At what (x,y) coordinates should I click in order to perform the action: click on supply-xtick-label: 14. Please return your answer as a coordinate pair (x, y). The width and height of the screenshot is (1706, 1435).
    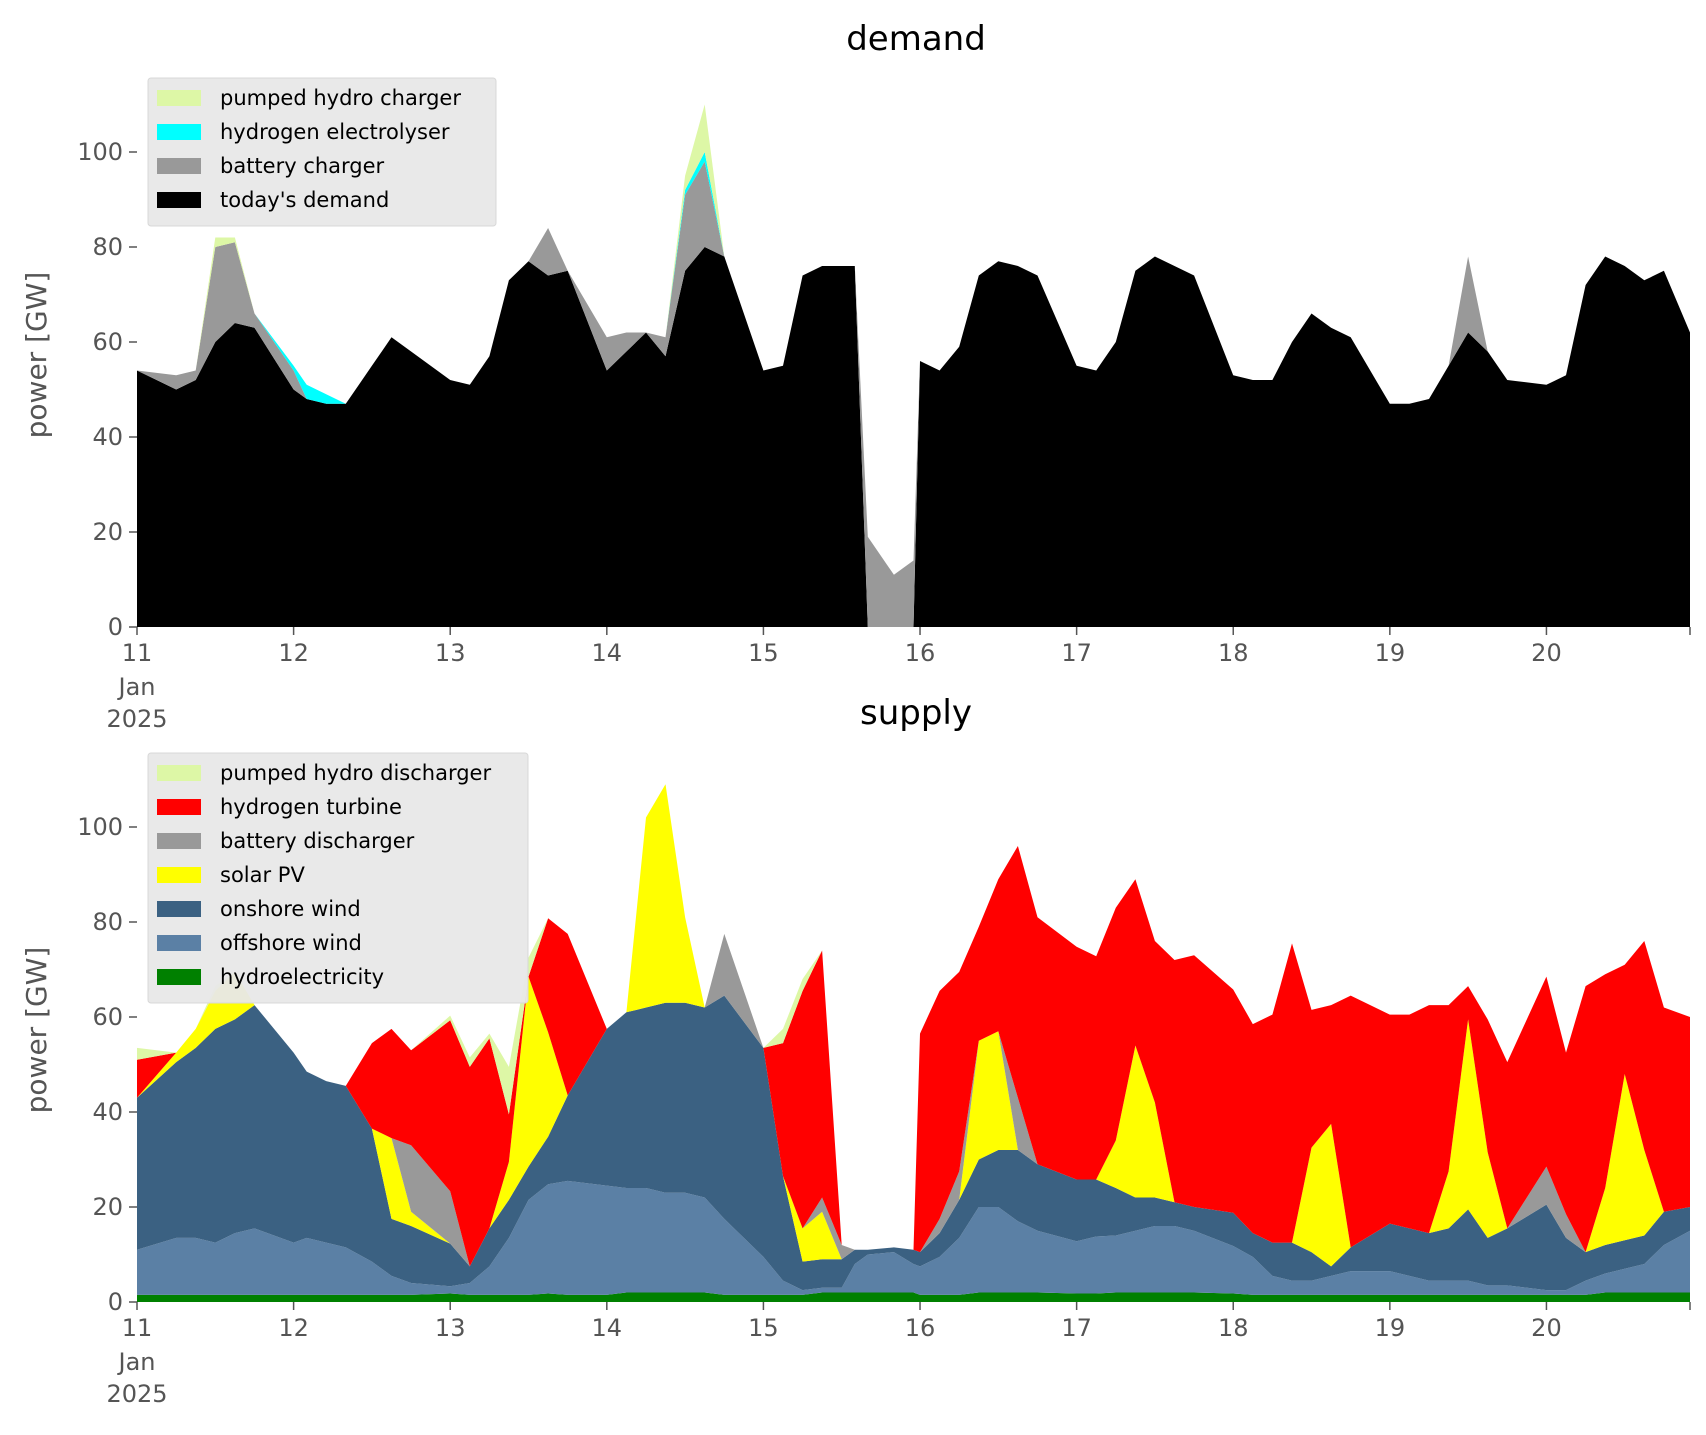
    Looking at the image, I should click on (607, 1328).